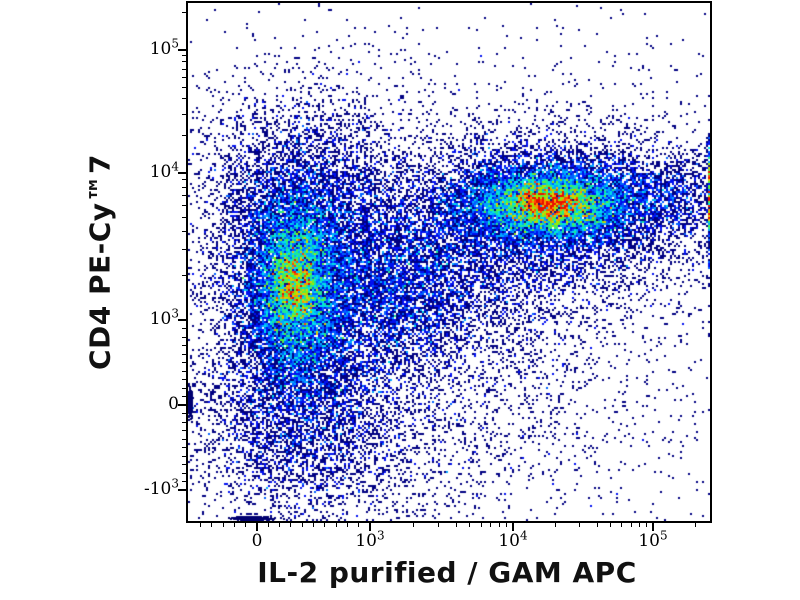 The image size is (800, 600). Describe the element at coordinates (173, 404) in the screenshot. I see `y-tick-label: 0` at that location.